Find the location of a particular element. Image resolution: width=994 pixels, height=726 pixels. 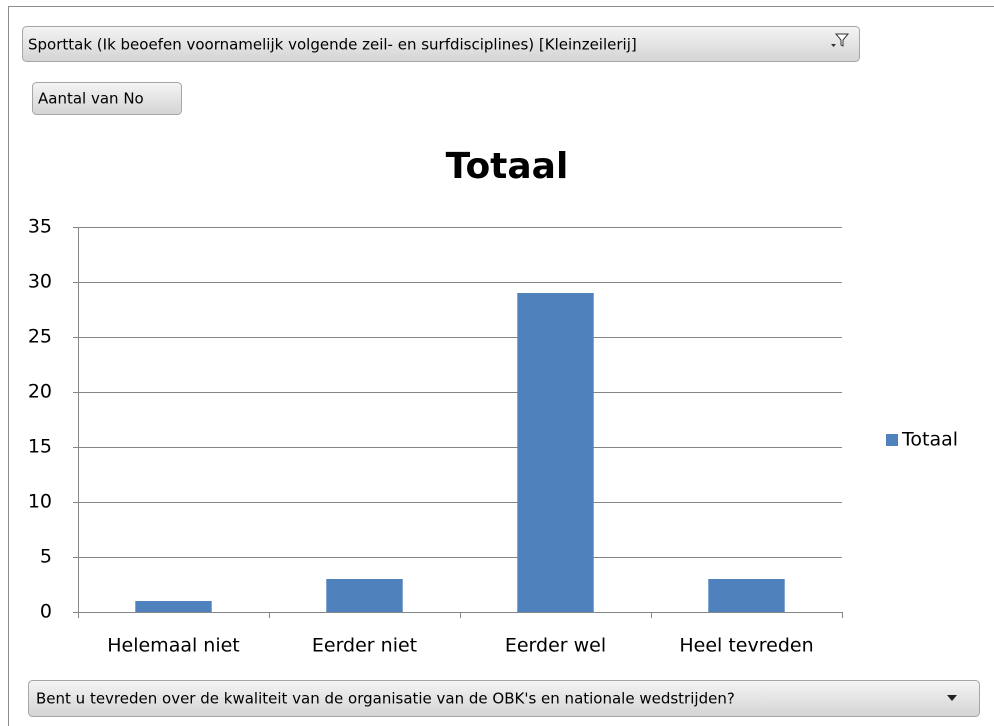

y-tick-label: 5 is located at coordinates (46, 557).